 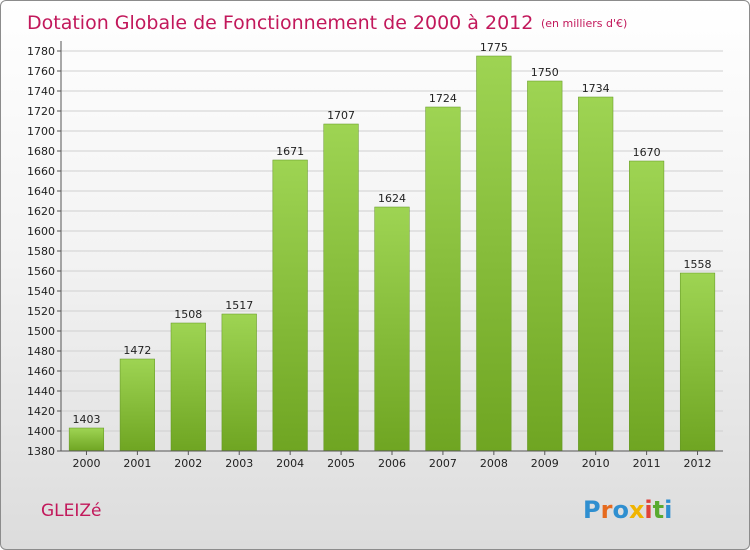 I want to click on proxiti-logo: Proxiti, so click(x=627, y=510).